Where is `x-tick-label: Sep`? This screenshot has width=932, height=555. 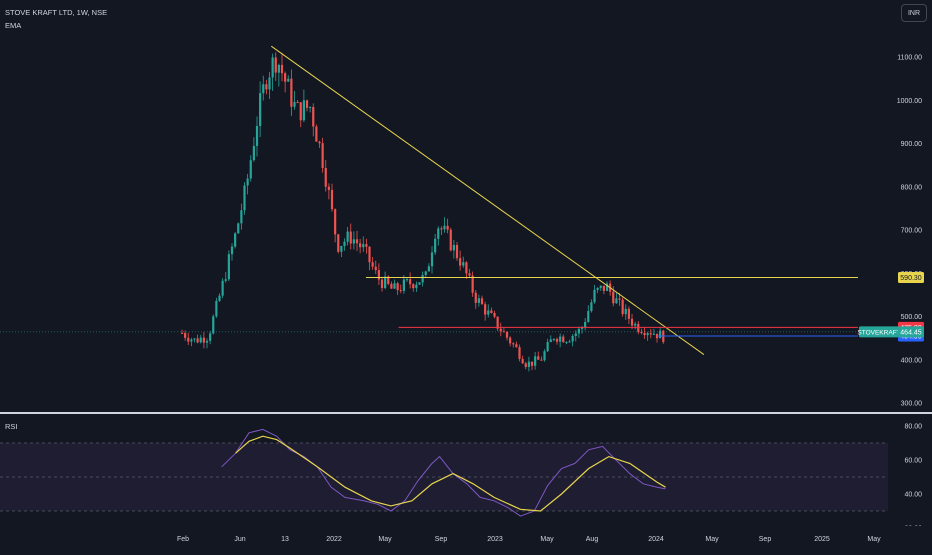
x-tick-label: Sep is located at coordinates (765, 539).